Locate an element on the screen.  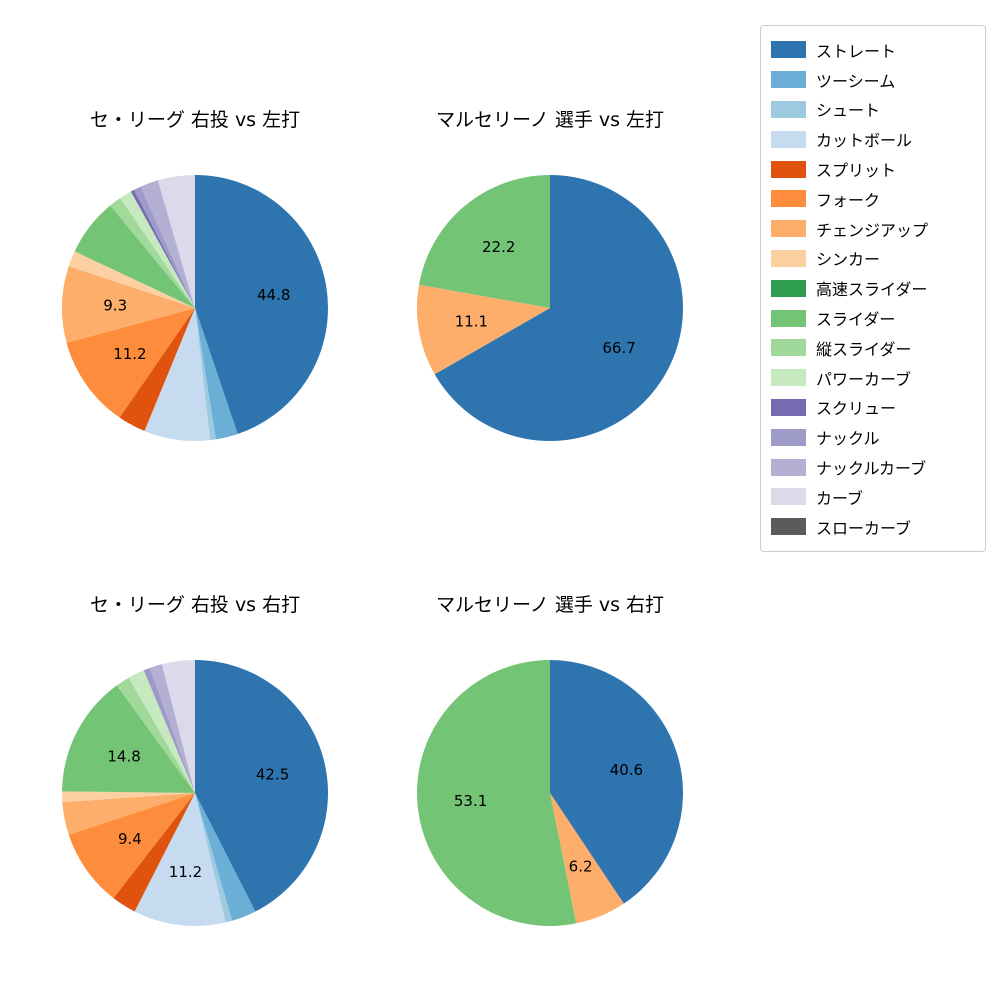
pie-slice-パワーカーブ is located at coordinates (161, 731).